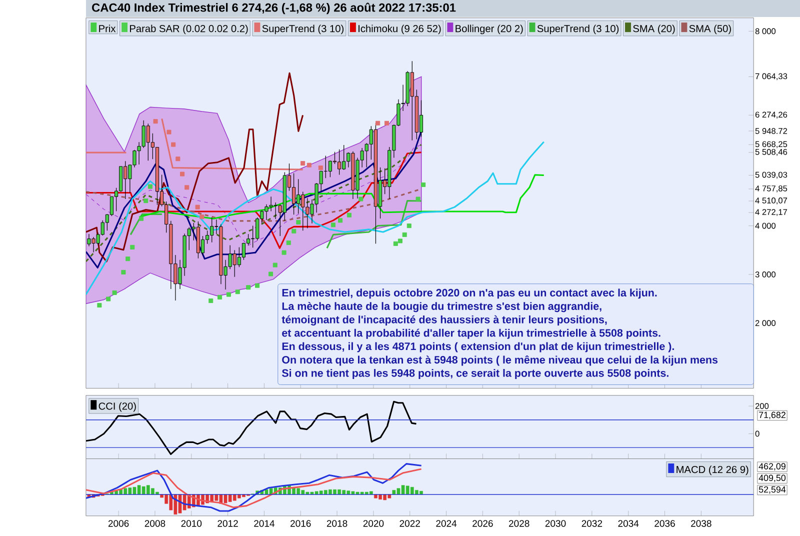 The width and height of the screenshot is (800, 536). I want to click on x-tick-label: 2030, so click(555, 524).